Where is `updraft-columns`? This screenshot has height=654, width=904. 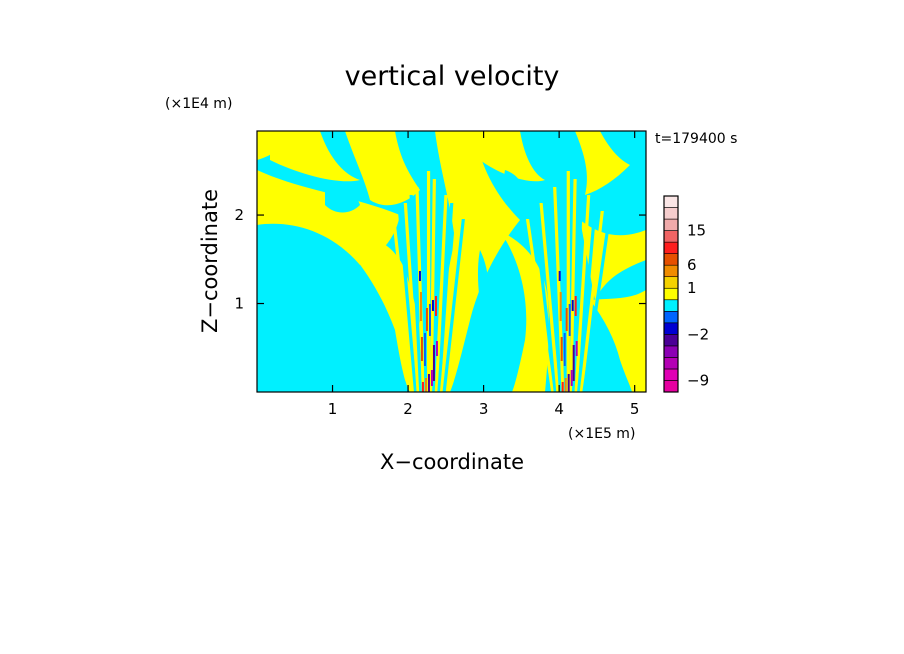 updraft-columns is located at coordinates (501, 281).